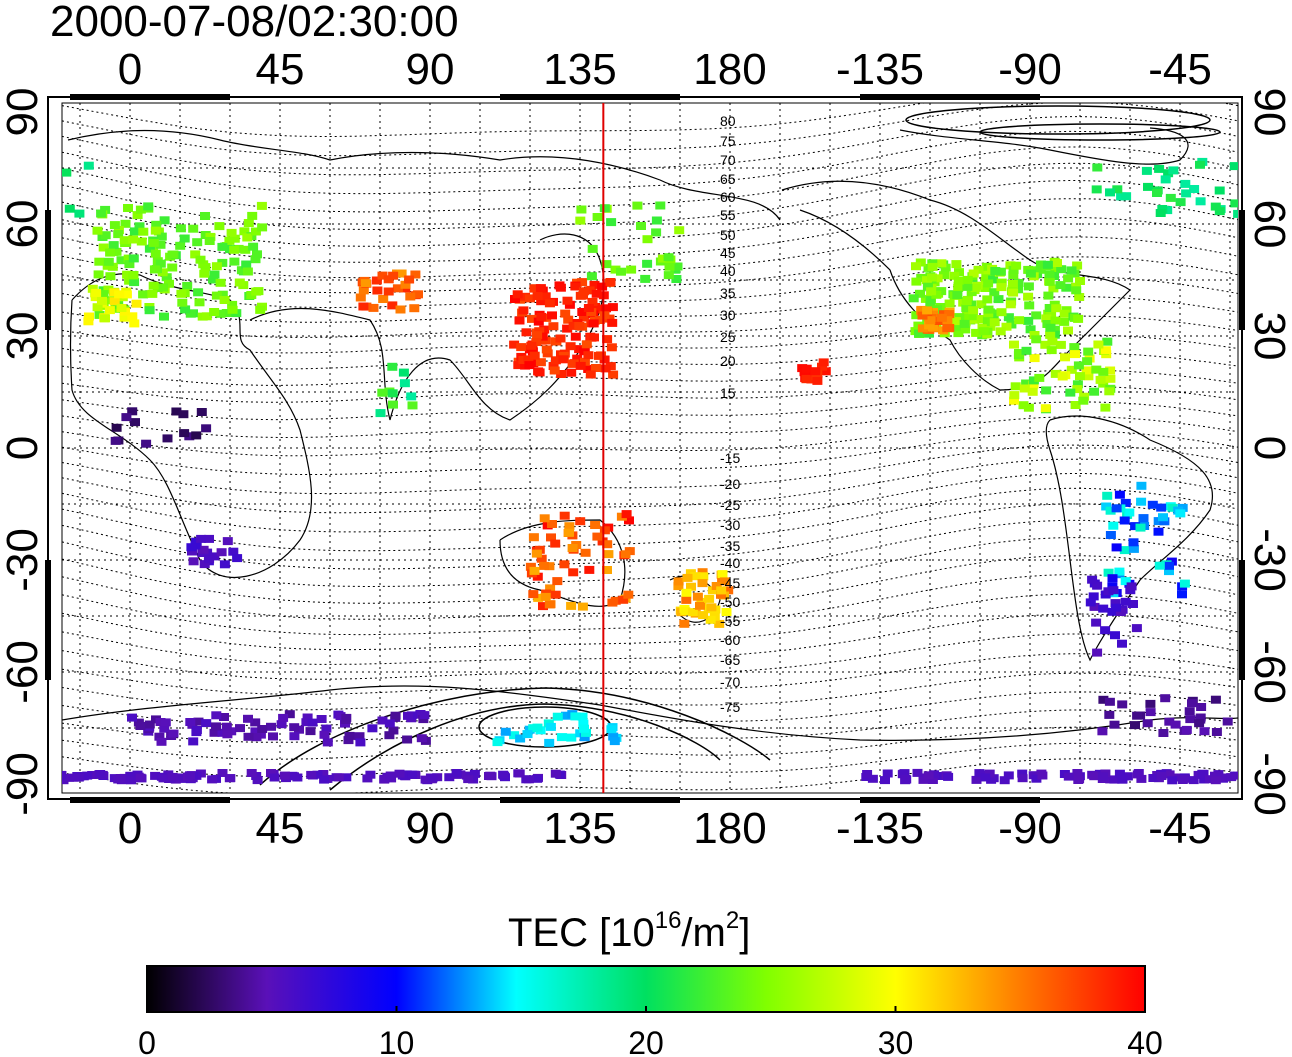  Describe the element at coordinates (1145, 1041) in the screenshot. I see `colorbar-tick-label: 40` at that location.